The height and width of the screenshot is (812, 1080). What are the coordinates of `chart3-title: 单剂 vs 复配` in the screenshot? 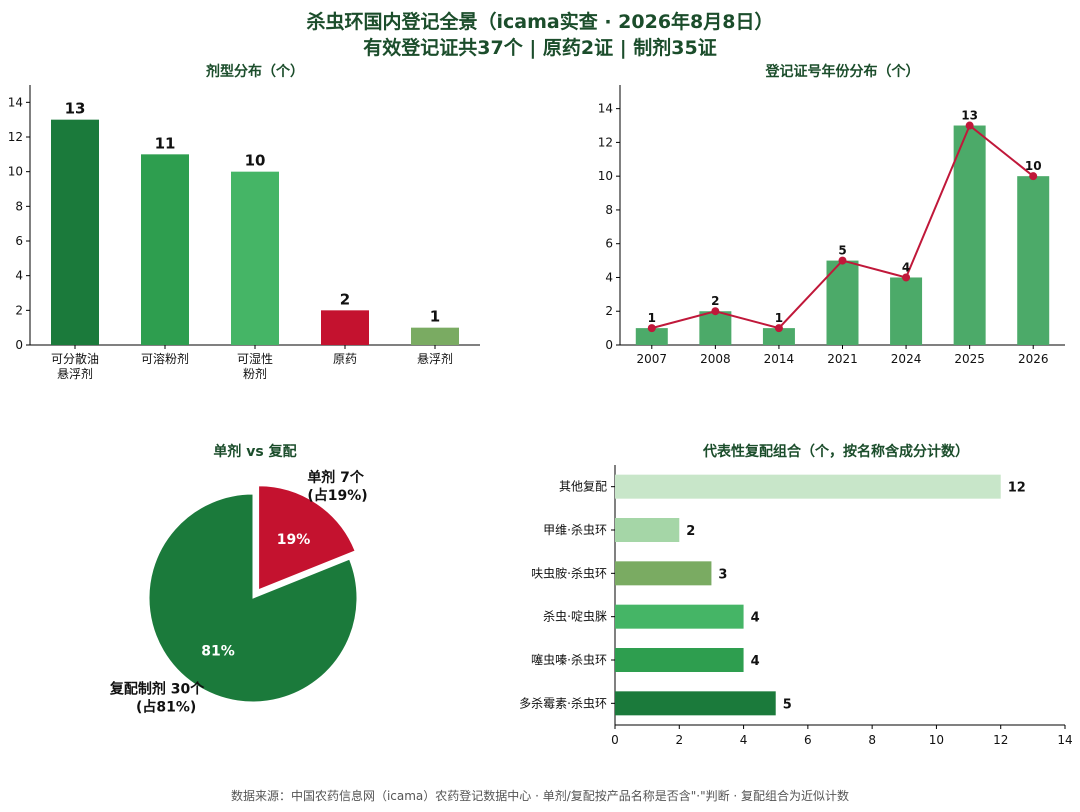 It's located at (254, 451).